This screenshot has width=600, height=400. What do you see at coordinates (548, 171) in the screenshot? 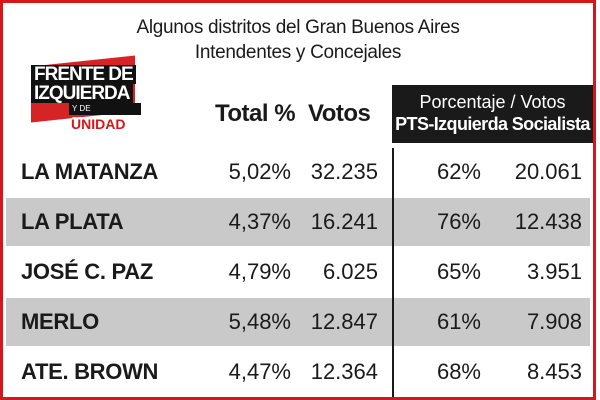
I see `pts-votes: 20.061` at bounding box center [548, 171].